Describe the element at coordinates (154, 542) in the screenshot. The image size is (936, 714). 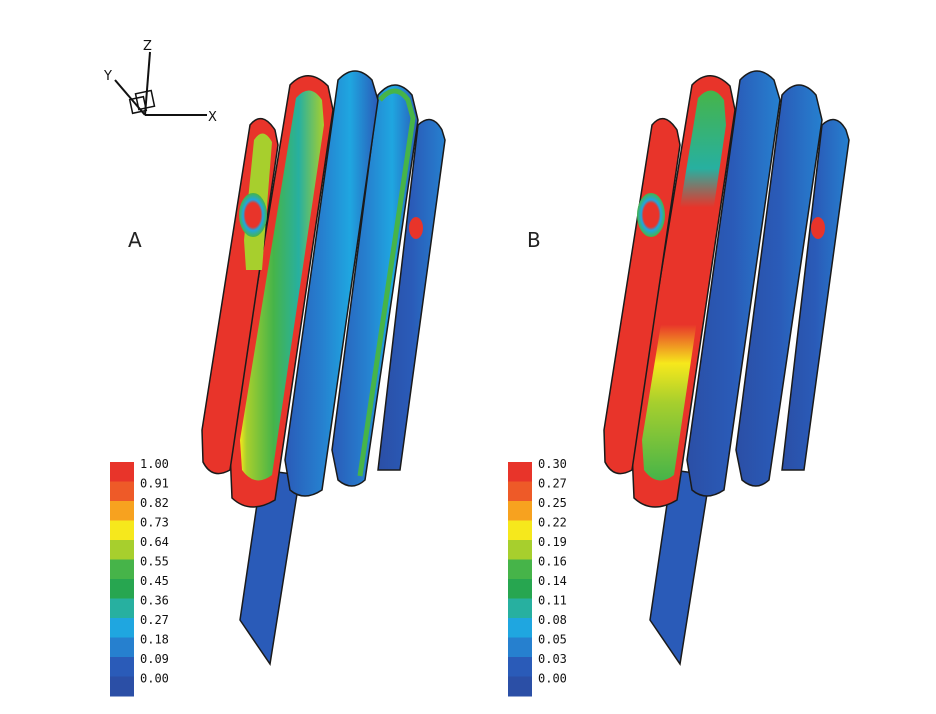
I see `colorbar-tick-label: 0.64` at that location.